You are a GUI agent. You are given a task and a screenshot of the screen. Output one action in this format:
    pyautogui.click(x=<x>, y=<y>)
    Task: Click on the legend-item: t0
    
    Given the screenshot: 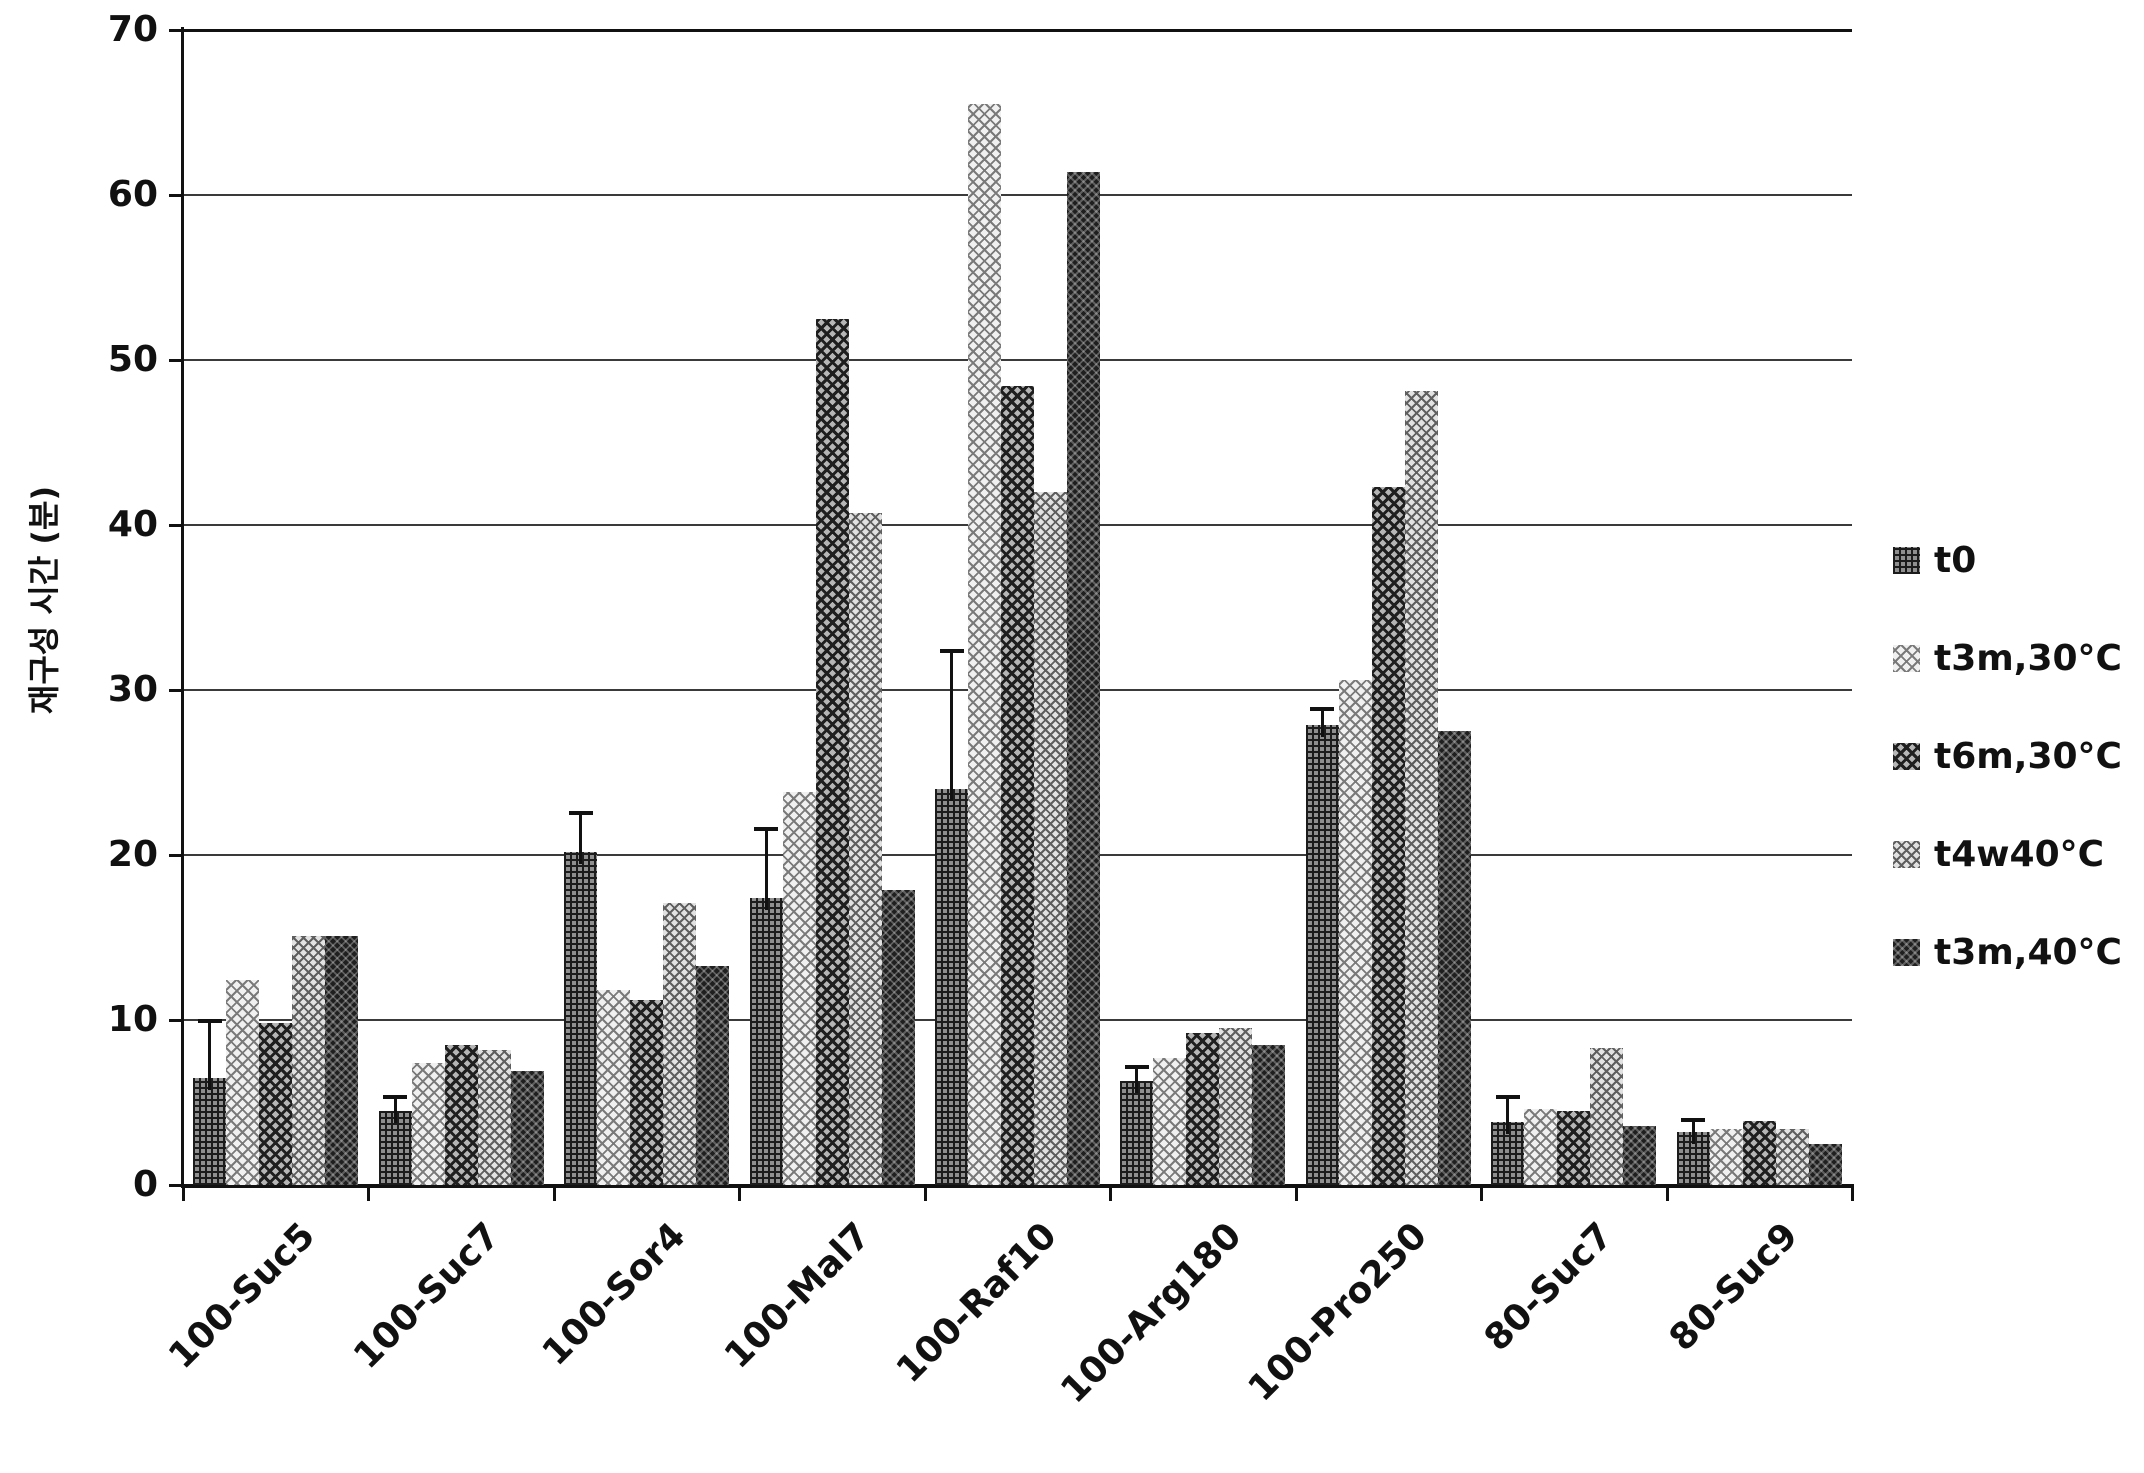 What is the action you would take?
    pyautogui.click(x=1934, y=560)
    